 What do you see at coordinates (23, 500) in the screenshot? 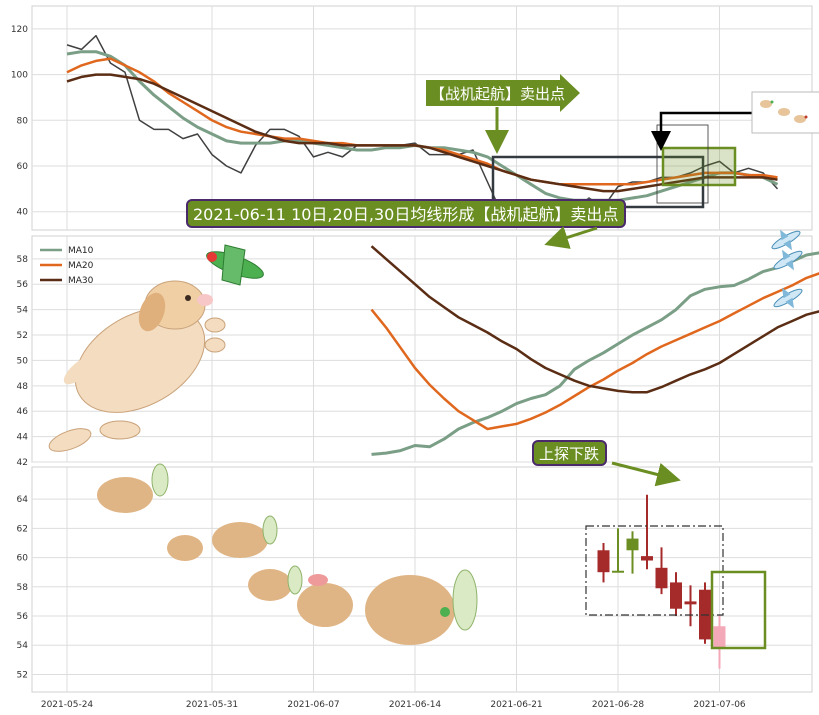
I see `y-tick-label: 64` at bounding box center [23, 500].